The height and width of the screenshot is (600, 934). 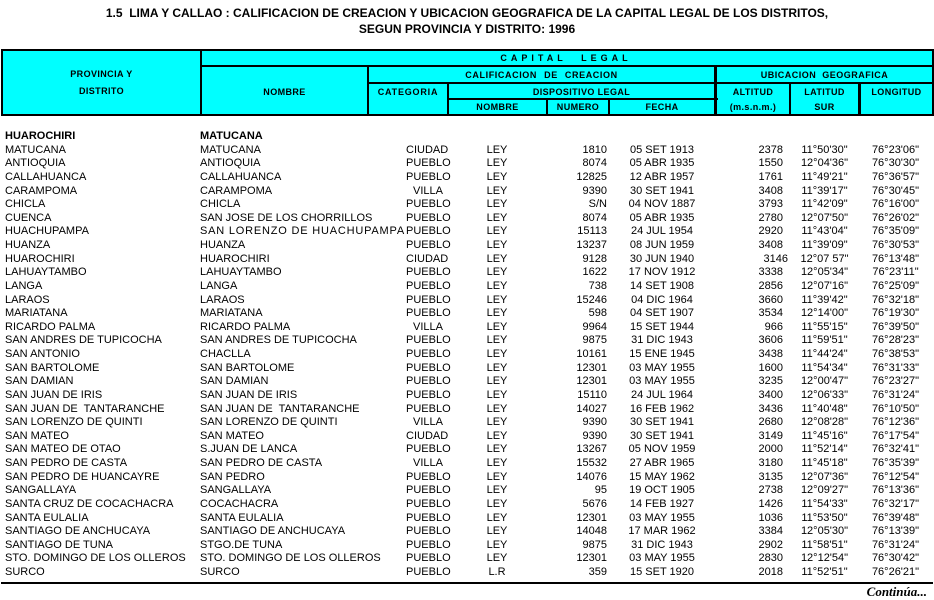 What do you see at coordinates (50, 326) in the screenshot?
I see `cell-distrito: RICARDO PALMA` at bounding box center [50, 326].